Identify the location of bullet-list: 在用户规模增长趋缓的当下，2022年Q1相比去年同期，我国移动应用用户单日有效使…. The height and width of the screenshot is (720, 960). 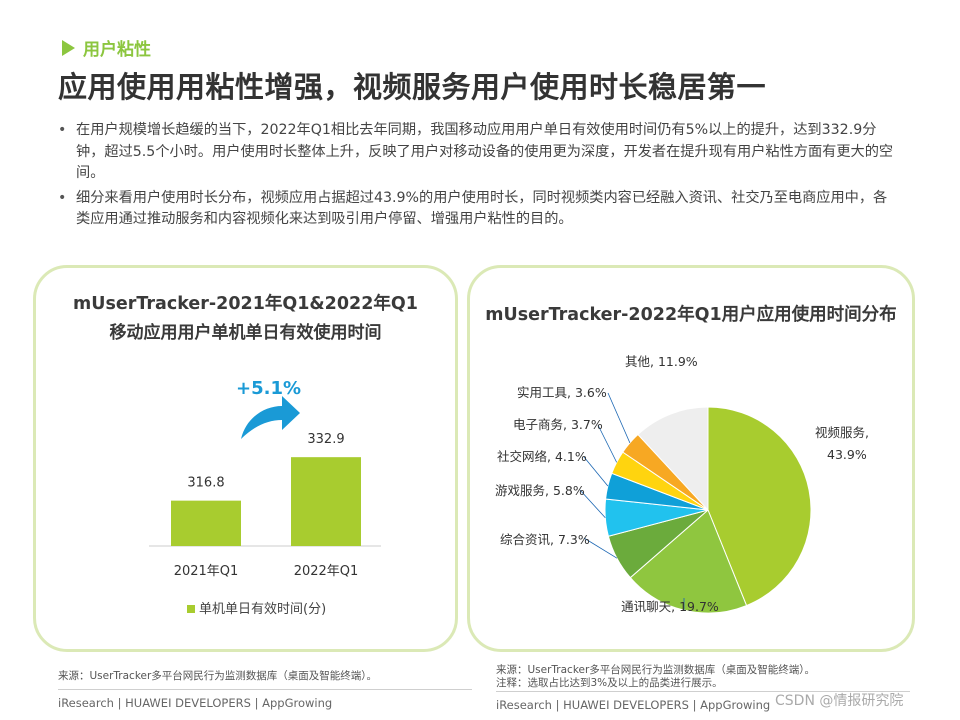
(479, 177).